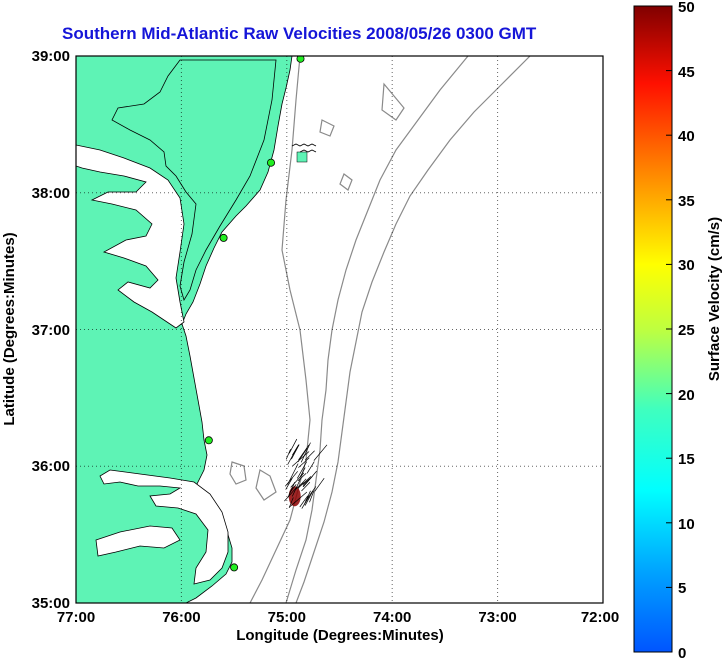 This screenshot has height=659, width=724. What do you see at coordinates (392, 617) in the screenshot?
I see `x-tick-label: 74:00` at bounding box center [392, 617].